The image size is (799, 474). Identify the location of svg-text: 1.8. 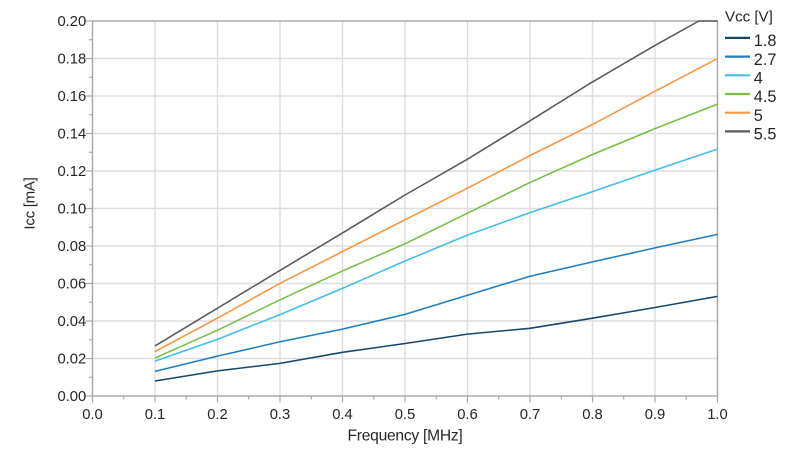
(765, 41).